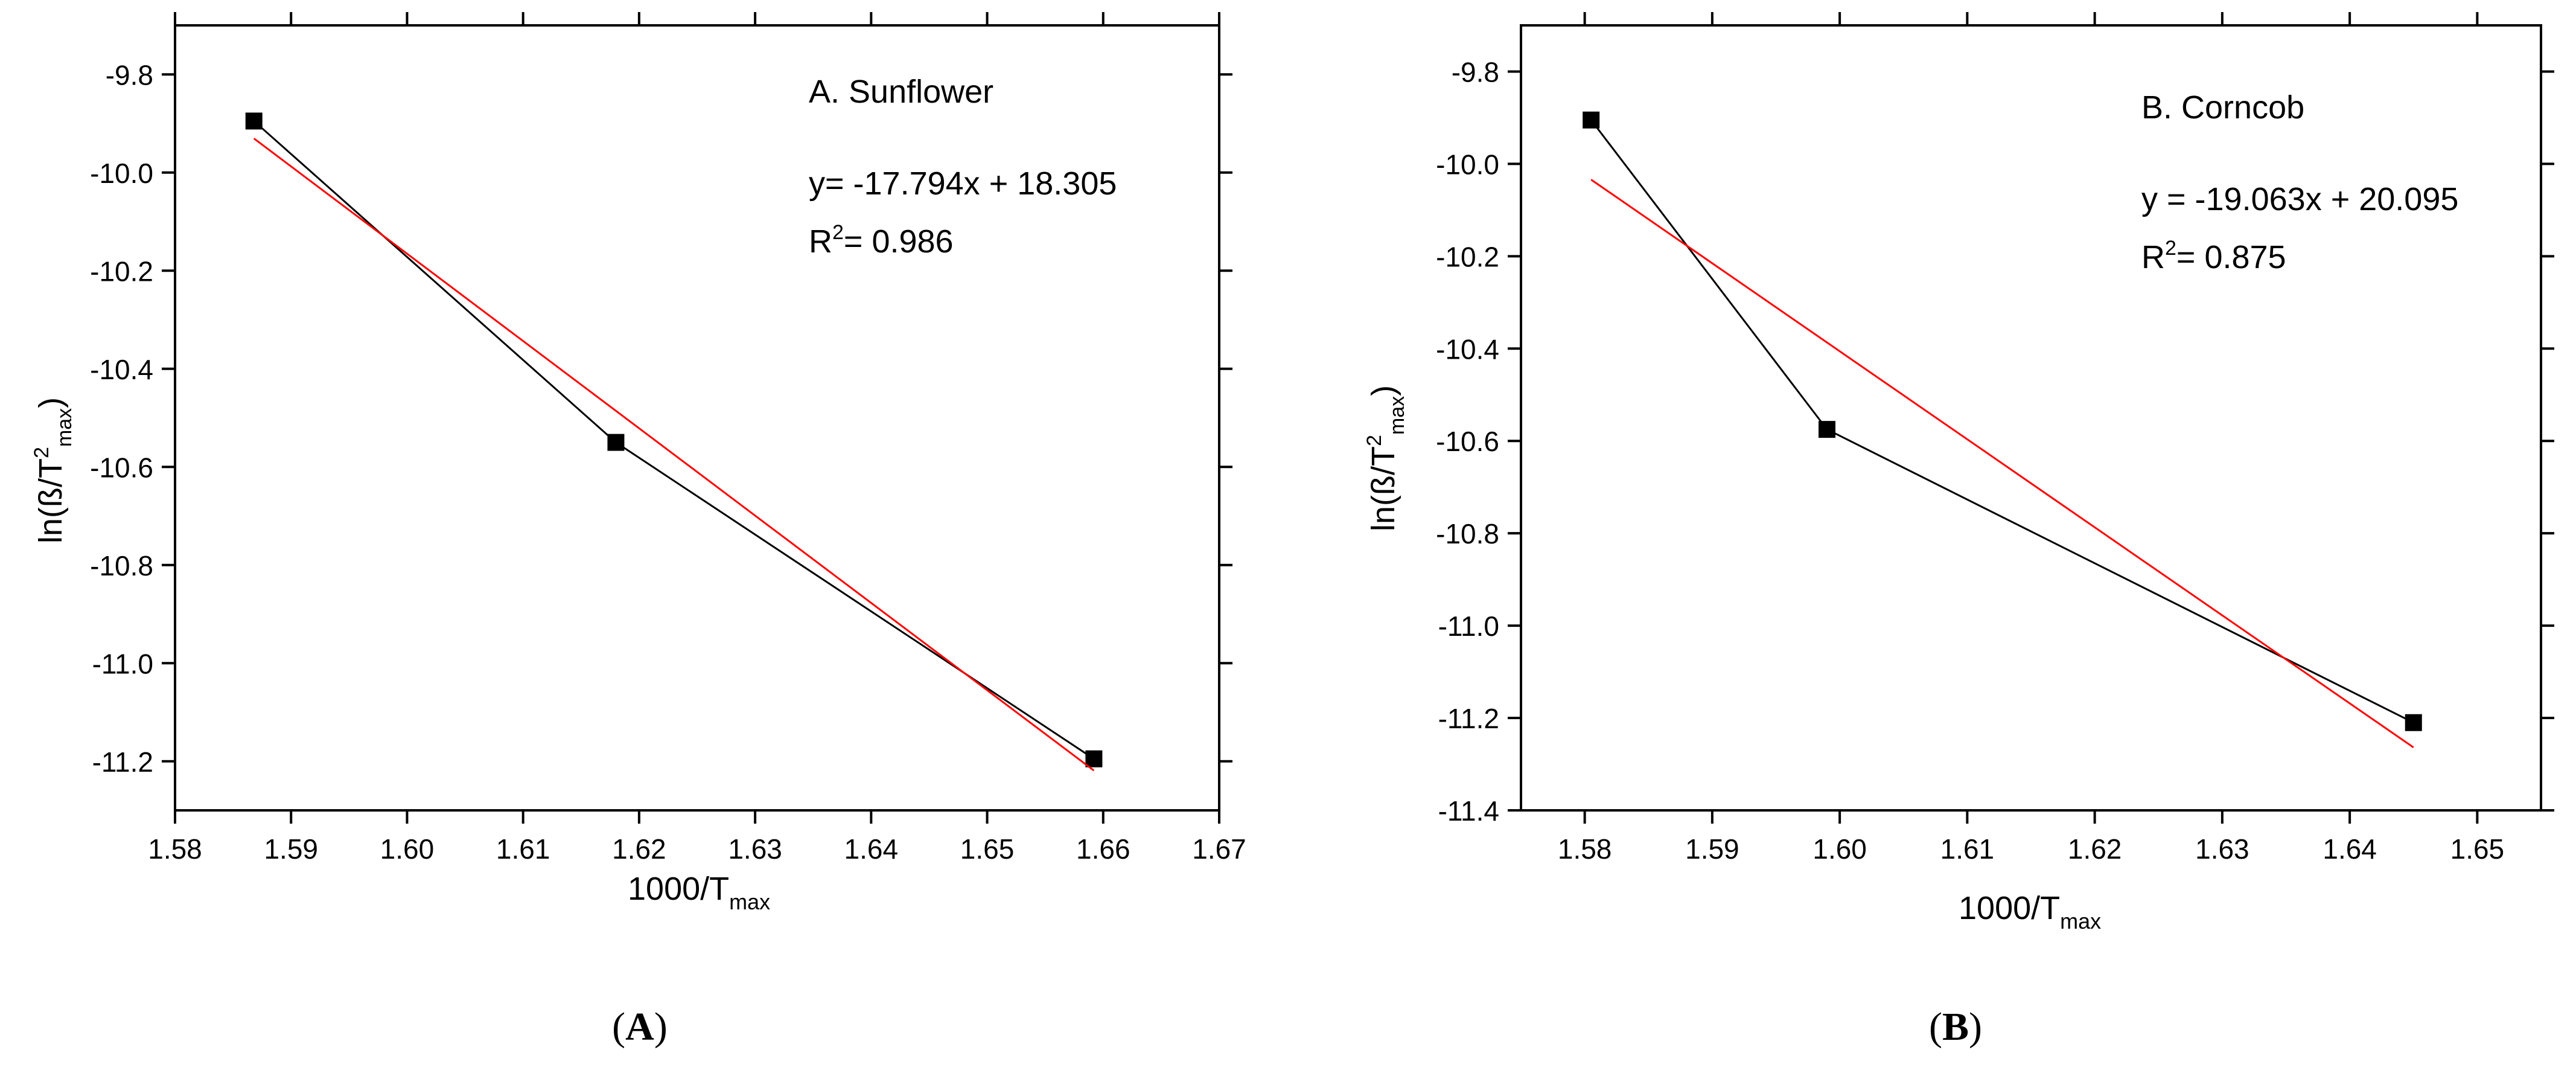  Describe the element at coordinates (121, 468) in the screenshot. I see `chart-a-y-tick-label: -10.6` at that location.